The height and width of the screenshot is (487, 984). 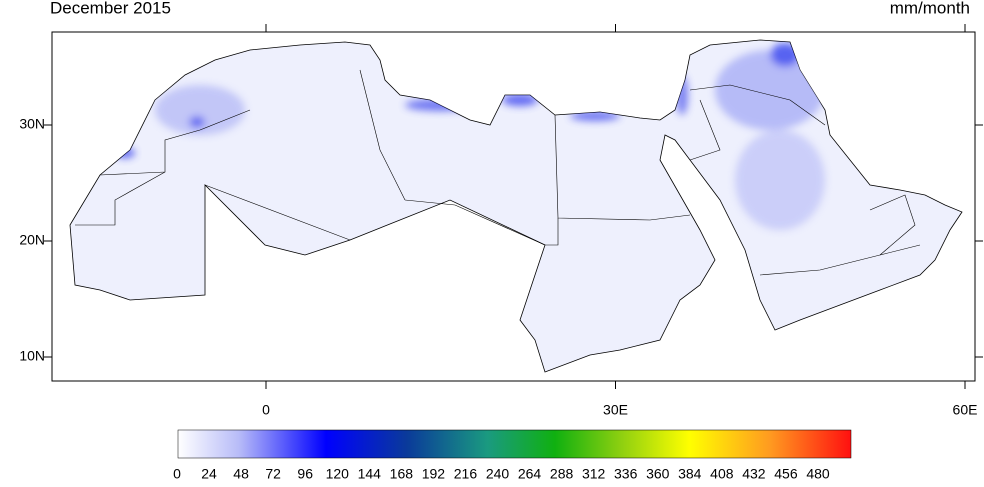 What do you see at coordinates (305, 474) in the screenshot?
I see `colorbar-label: 96` at bounding box center [305, 474].